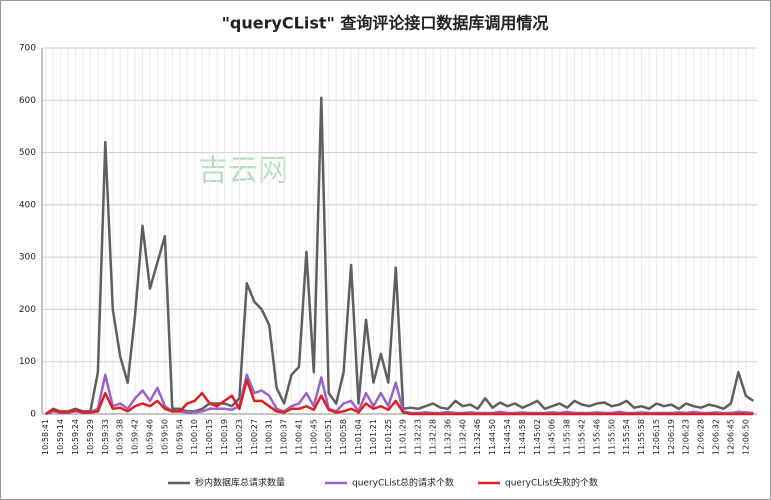  What do you see at coordinates (343, 437) in the screenshot?
I see `x-tick-label: 11:00:58` at bounding box center [343, 437].